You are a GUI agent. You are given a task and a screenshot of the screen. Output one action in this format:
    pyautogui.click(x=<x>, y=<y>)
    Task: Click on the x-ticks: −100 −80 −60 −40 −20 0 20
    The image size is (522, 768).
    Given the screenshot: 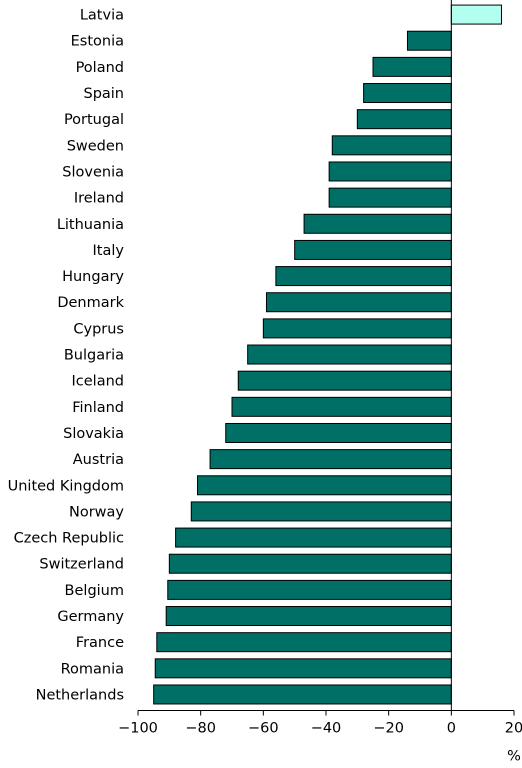 What is the action you would take?
    pyautogui.click(x=320, y=723)
    